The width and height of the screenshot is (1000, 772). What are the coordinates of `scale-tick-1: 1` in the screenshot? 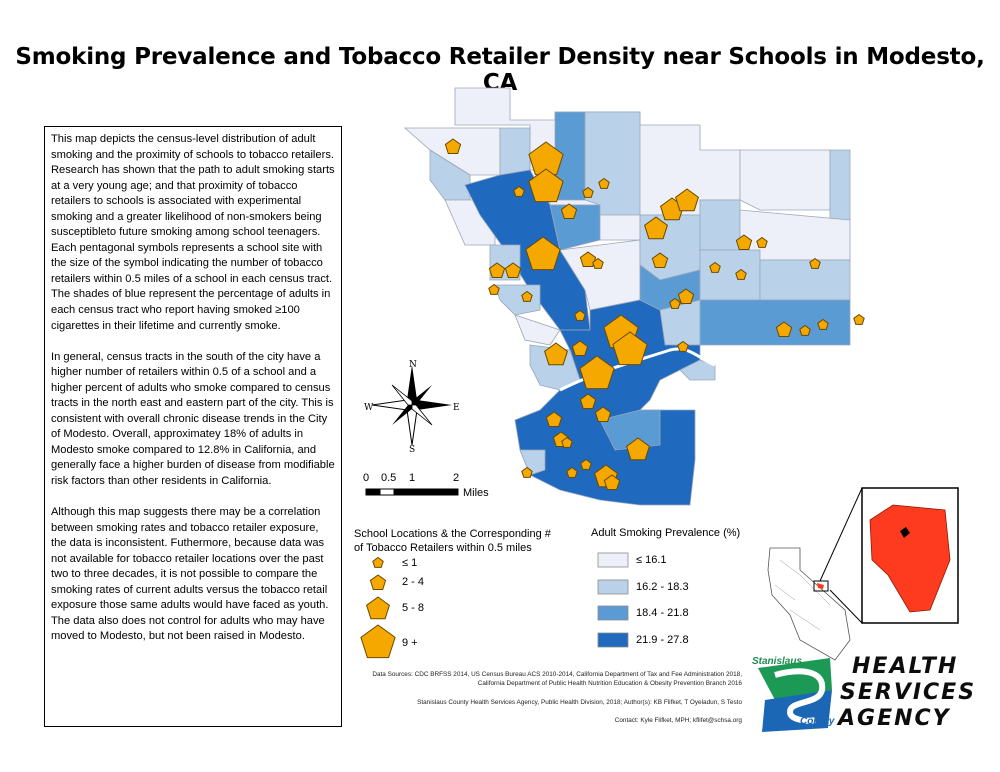 It's located at (412, 478).